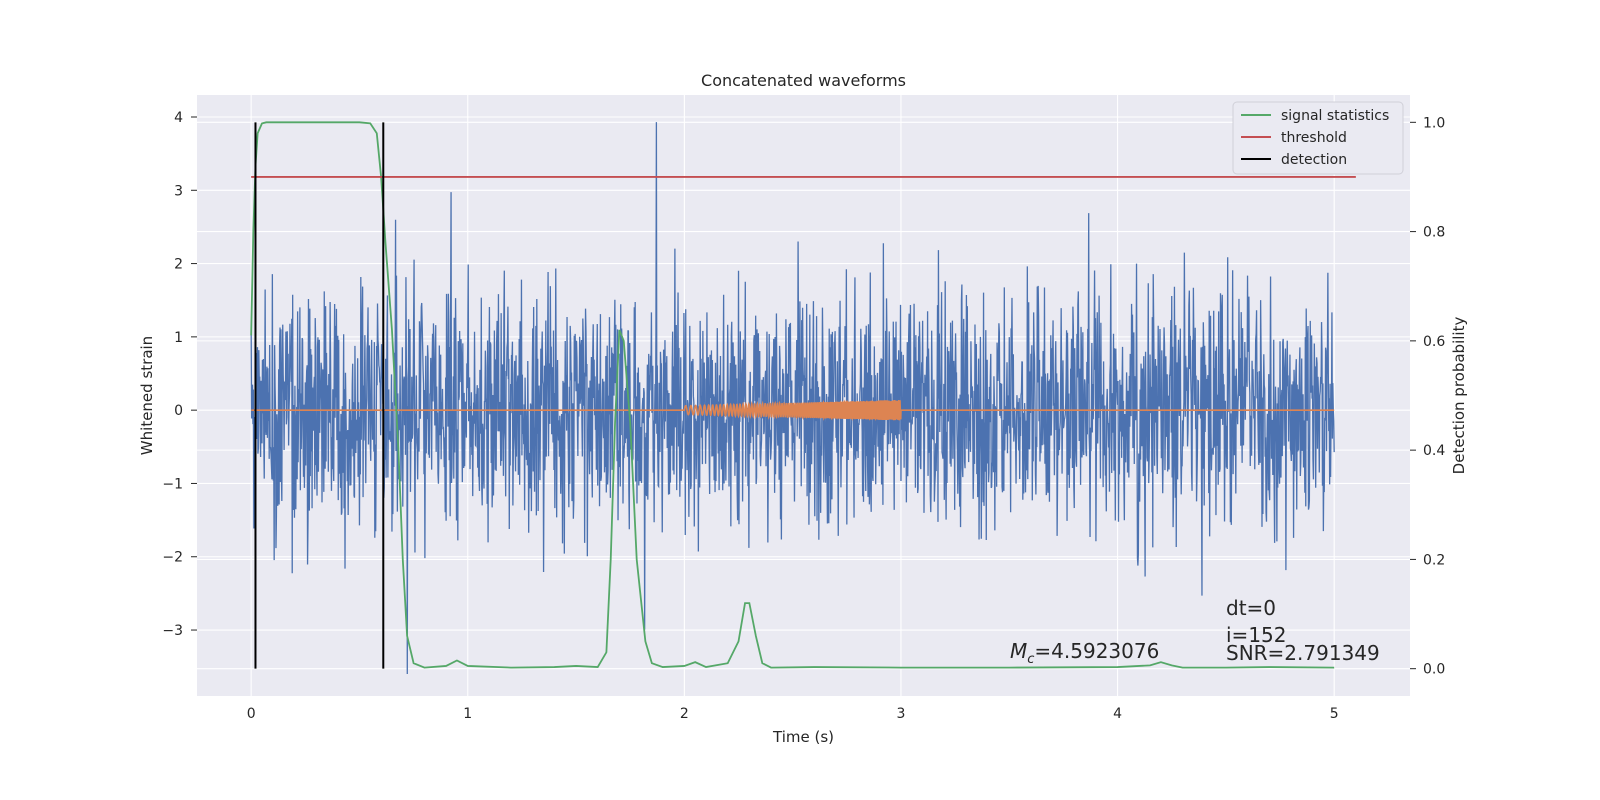 This screenshot has width=1600, height=800. What do you see at coordinates (172, 631) in the screenshot?
I see `y-tick-label: −3` at bounding box center [172, 631].